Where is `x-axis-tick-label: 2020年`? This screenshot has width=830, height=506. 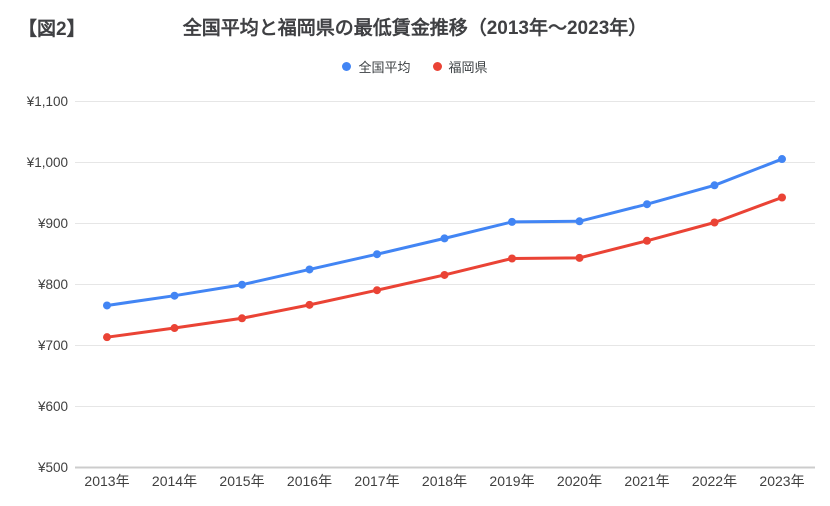
x-axis-tick-label: 2020年 is located at coordinates (579, 481).